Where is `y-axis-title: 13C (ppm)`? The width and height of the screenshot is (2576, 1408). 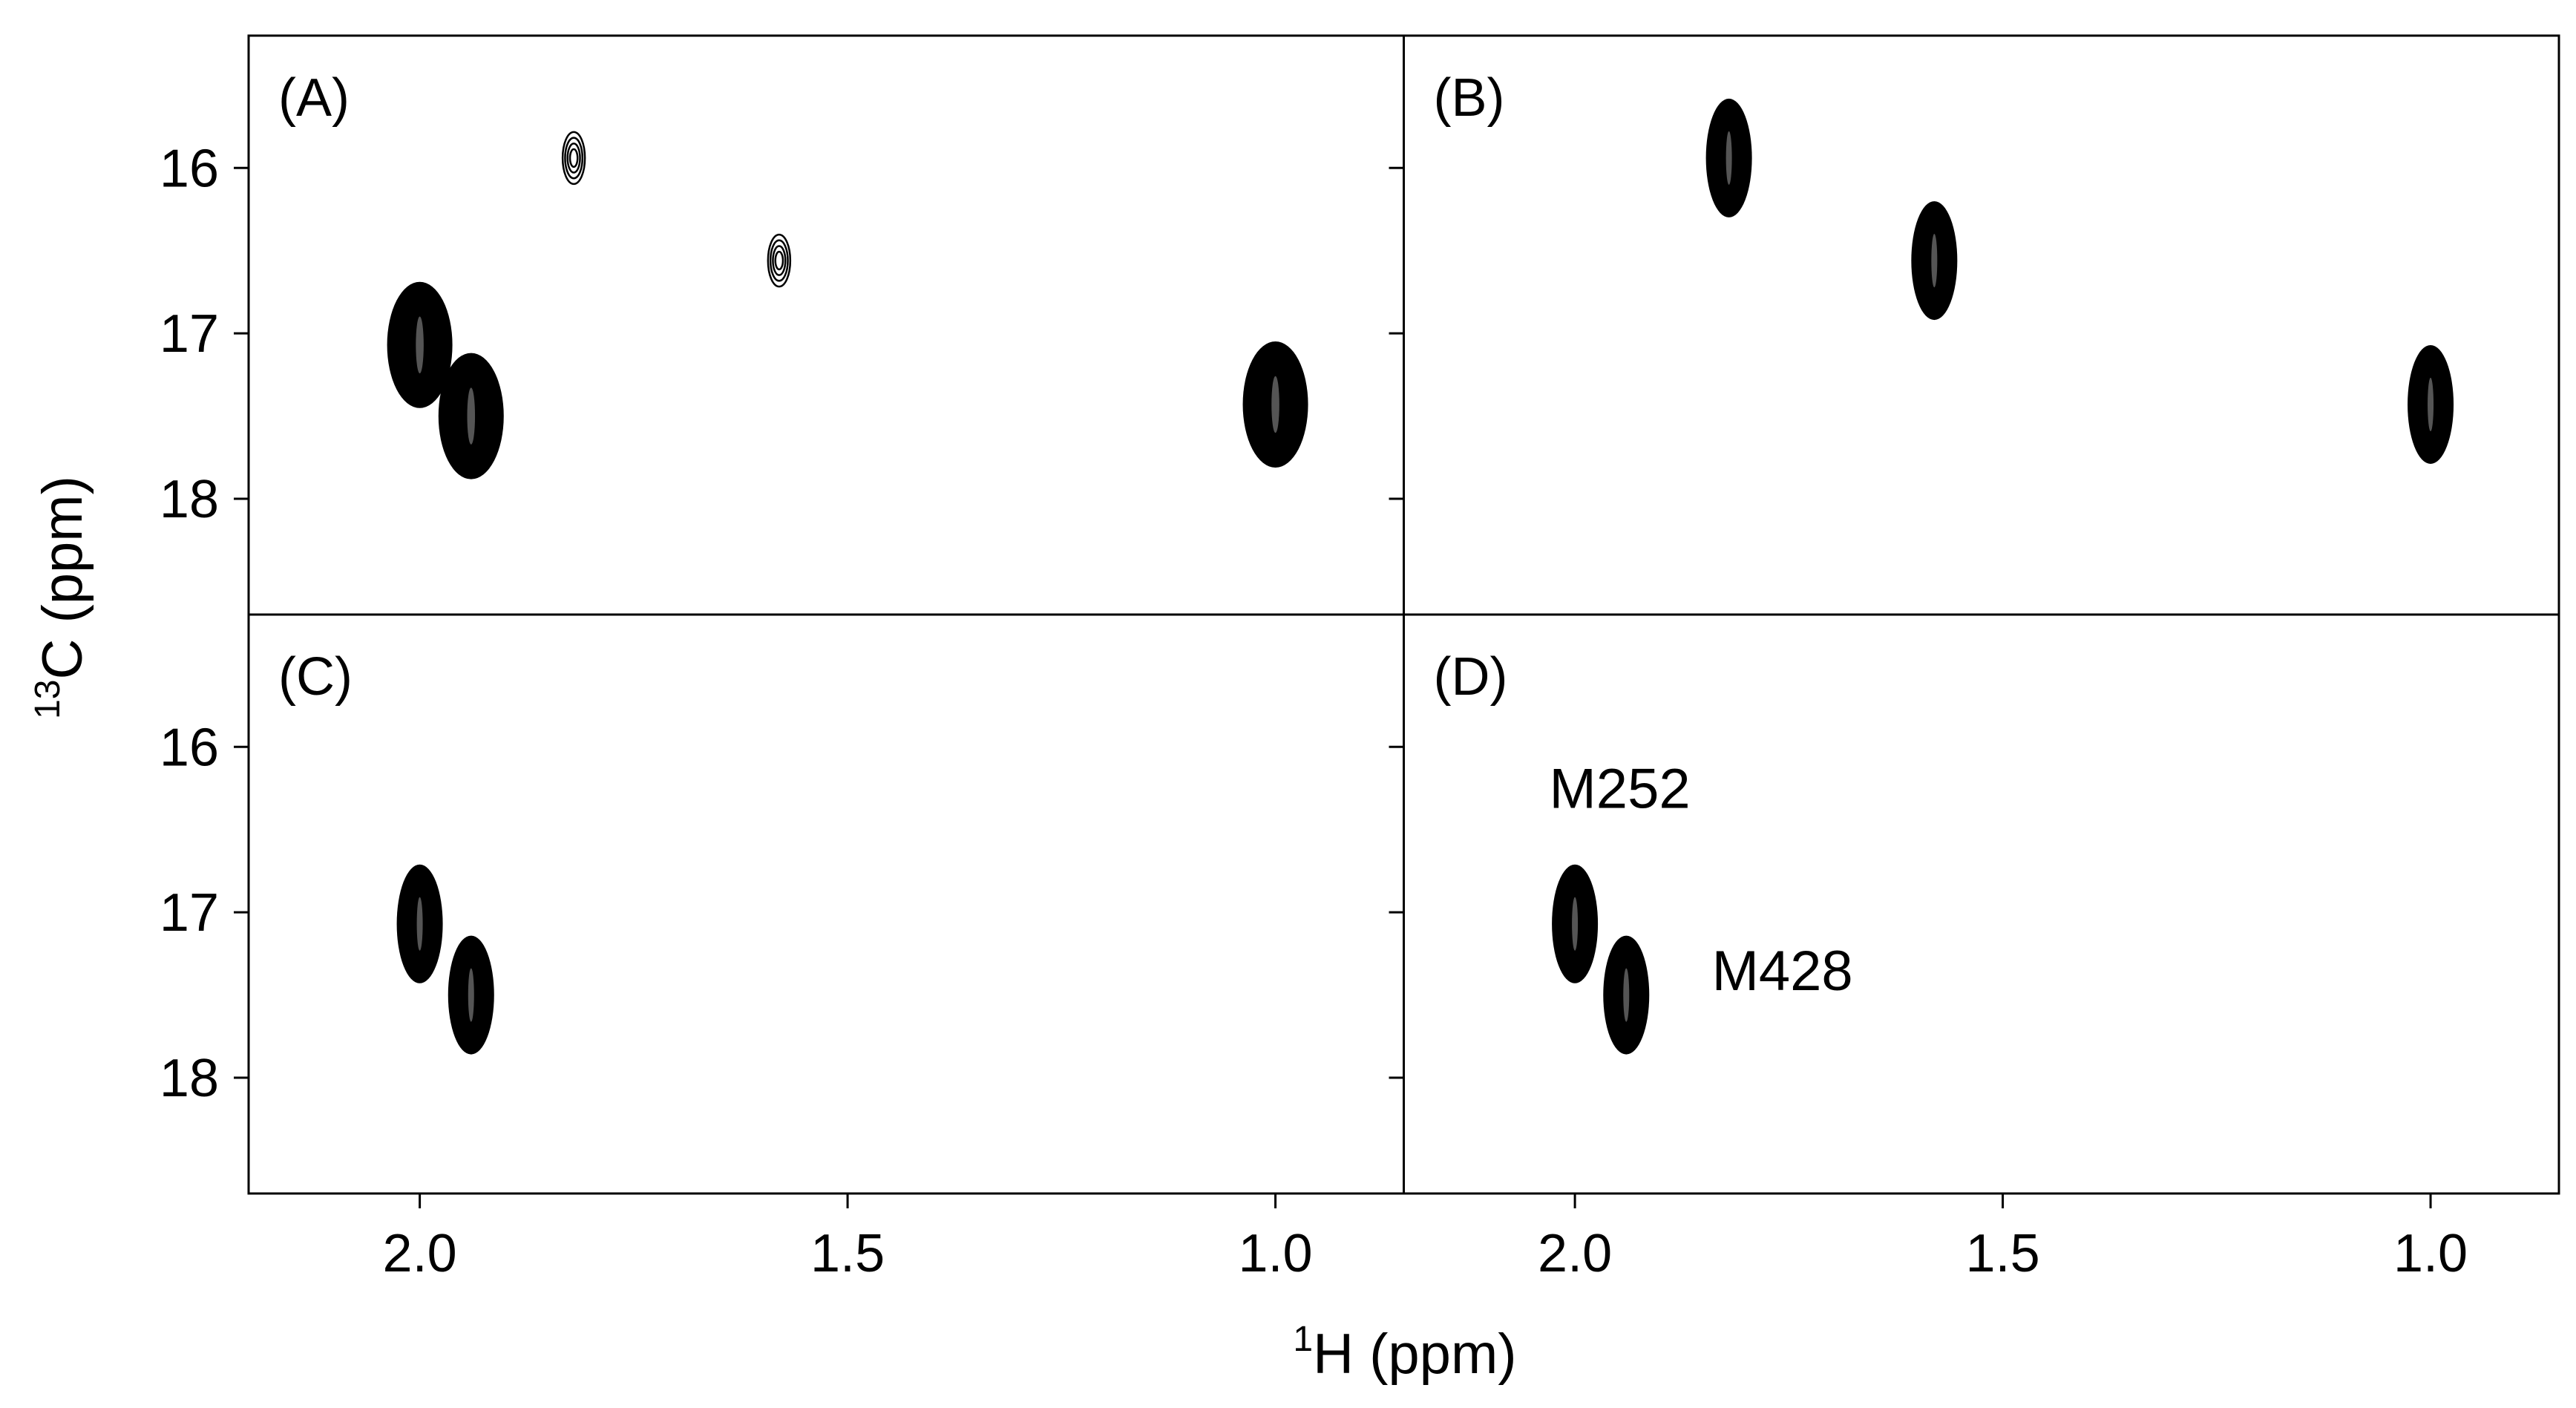
y-axis-title: 13C (ppm) is located at coordinates (61, 597).